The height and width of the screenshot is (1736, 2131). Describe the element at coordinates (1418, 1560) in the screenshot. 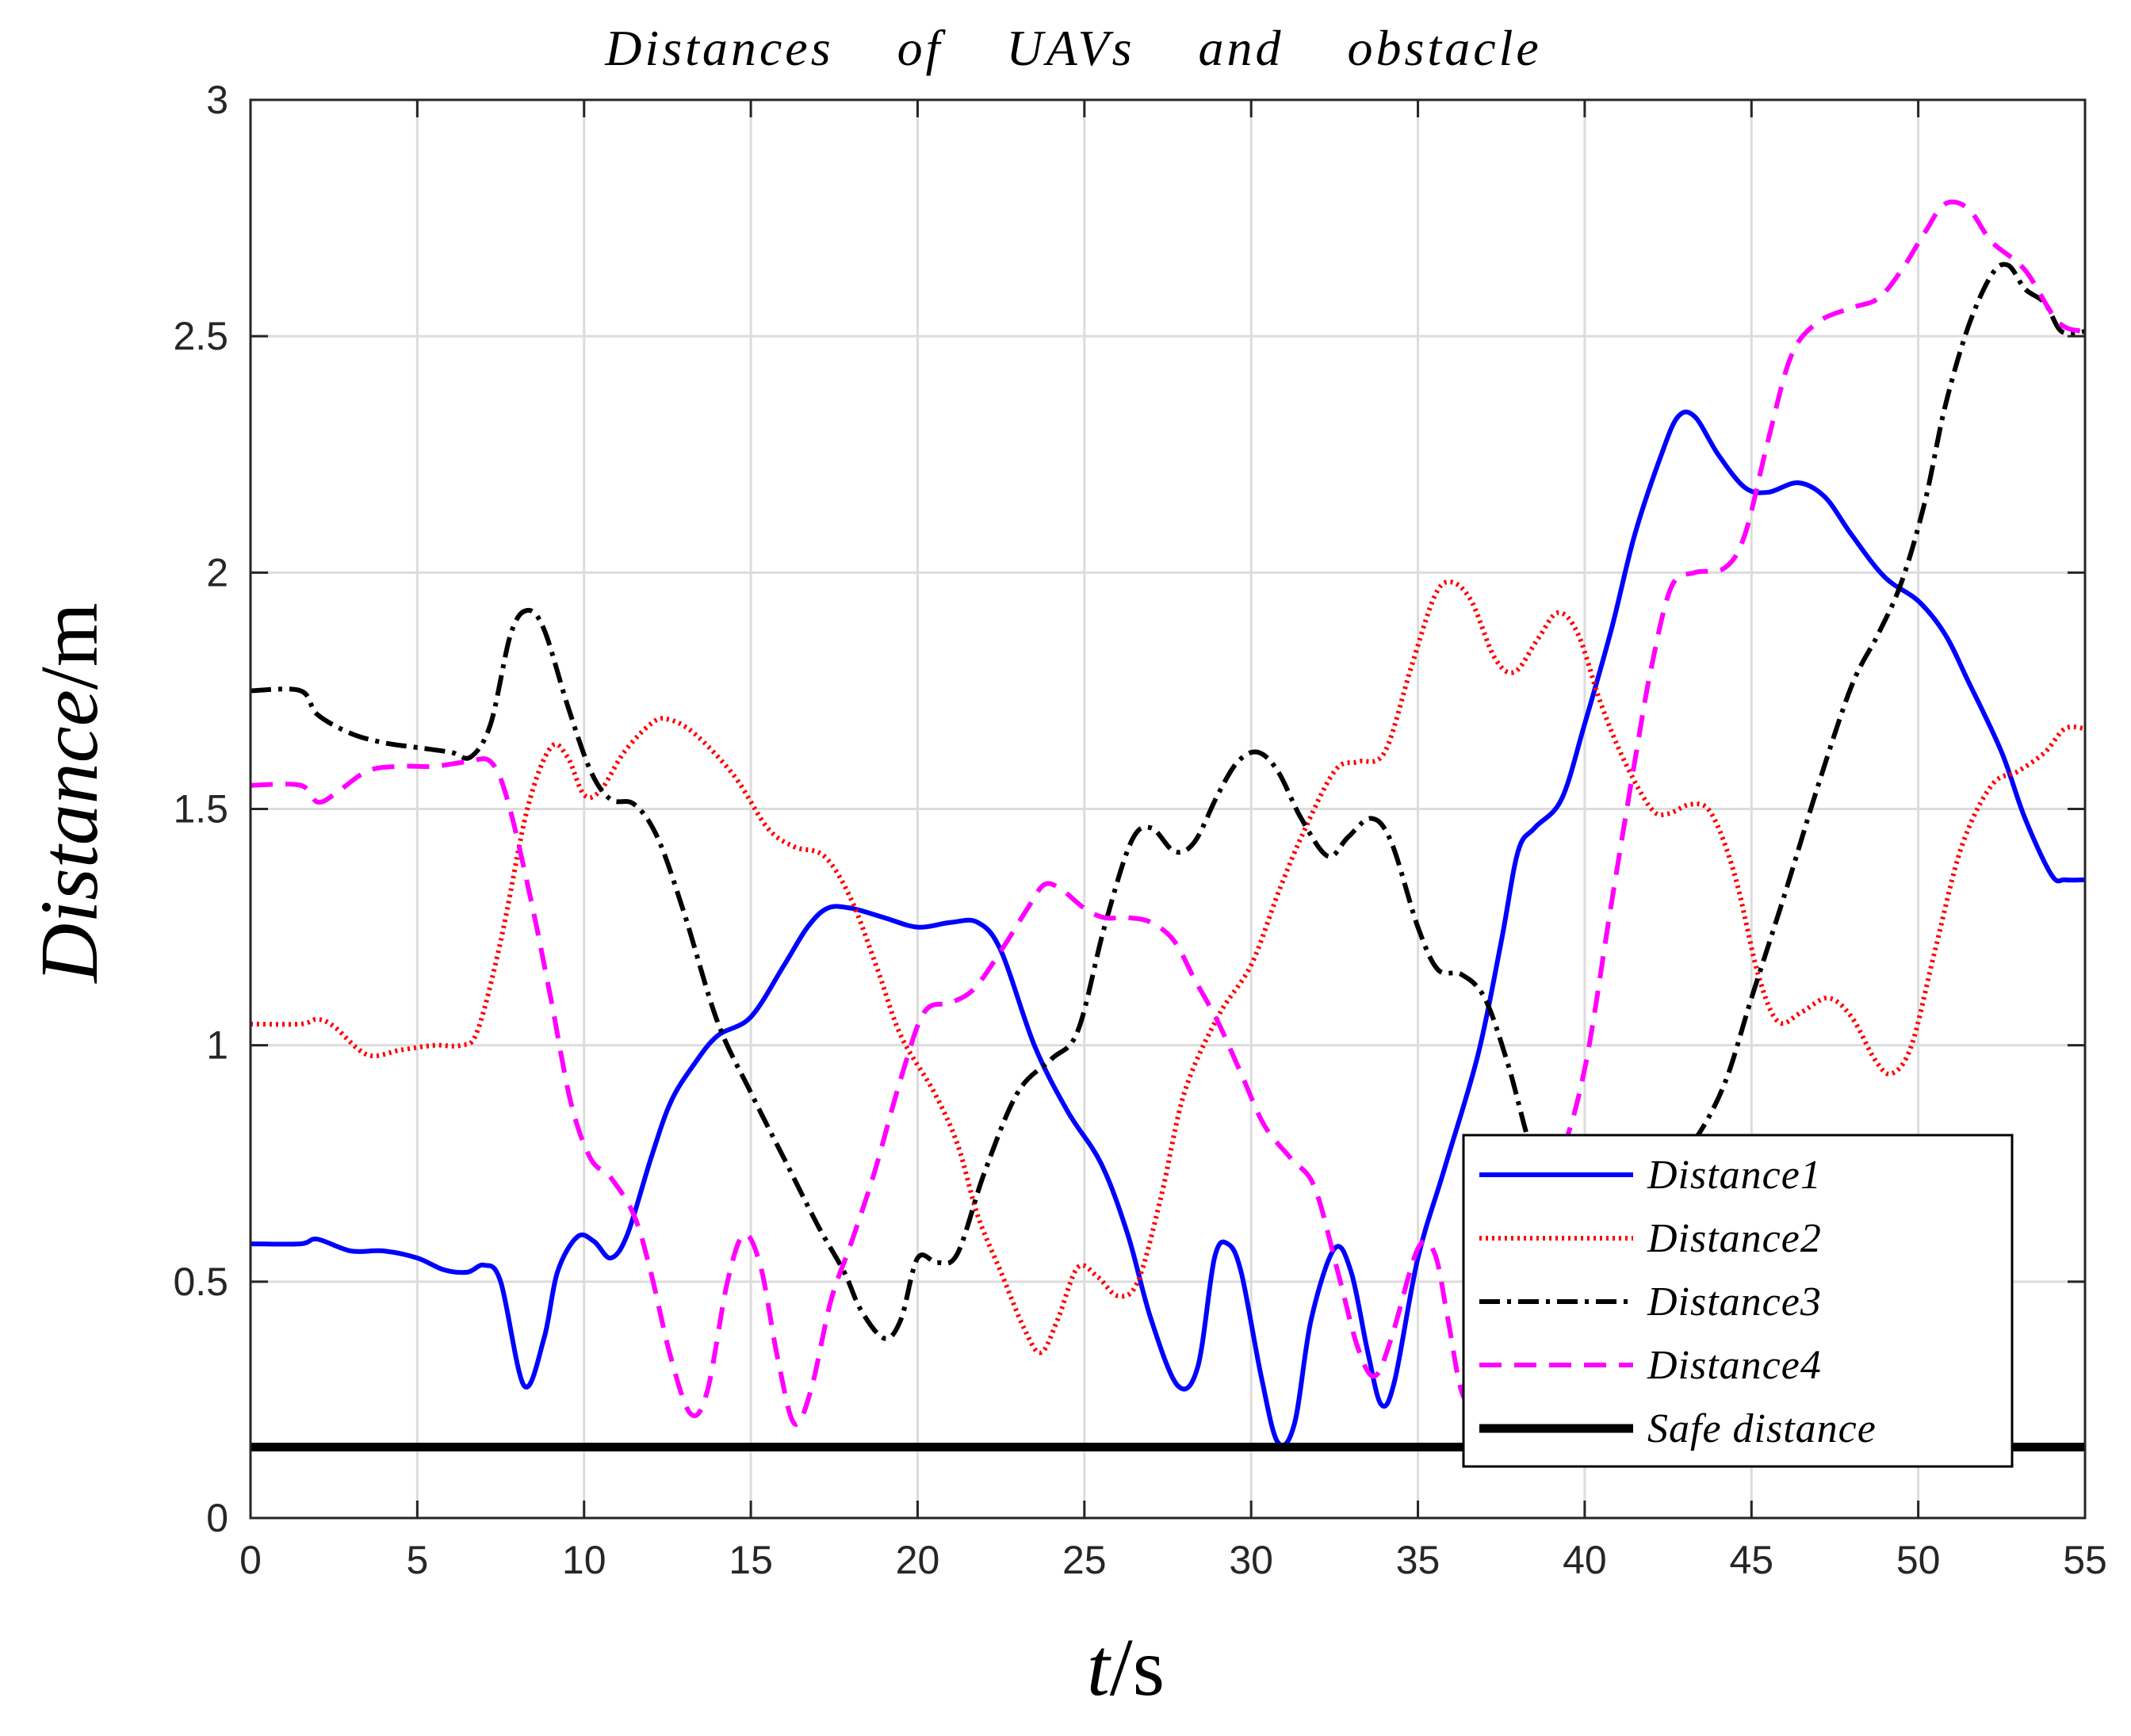

I see `x-tick-label: 35` at that location.